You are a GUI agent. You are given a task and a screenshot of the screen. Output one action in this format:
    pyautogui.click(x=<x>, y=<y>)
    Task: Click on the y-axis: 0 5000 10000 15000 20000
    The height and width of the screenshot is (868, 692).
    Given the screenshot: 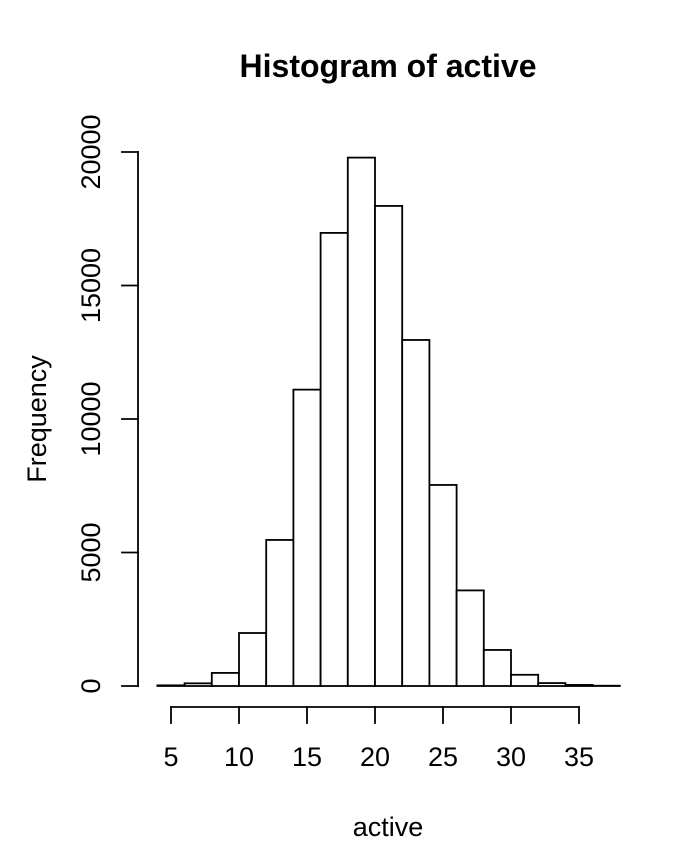 What is the action you would take?
    pyautogui.click(x=107, y=404)
    